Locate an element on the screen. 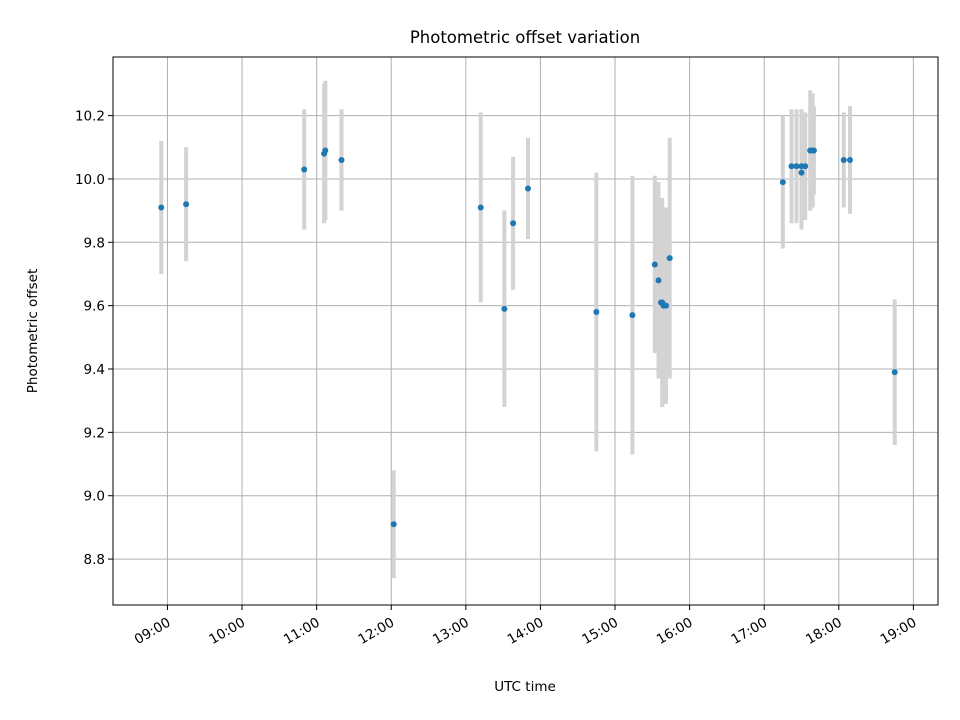  y-axis-label: Photometric offset is located at coordinates (33, 331).